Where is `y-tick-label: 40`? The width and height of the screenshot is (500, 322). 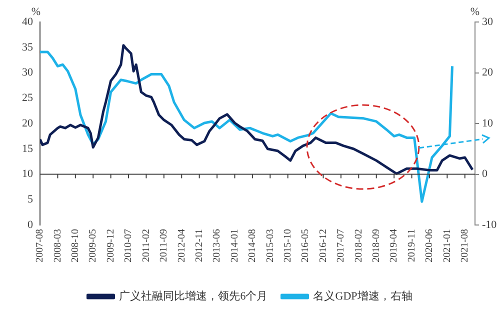 y-tick-label: 40 is located at coordinates (28, 22).